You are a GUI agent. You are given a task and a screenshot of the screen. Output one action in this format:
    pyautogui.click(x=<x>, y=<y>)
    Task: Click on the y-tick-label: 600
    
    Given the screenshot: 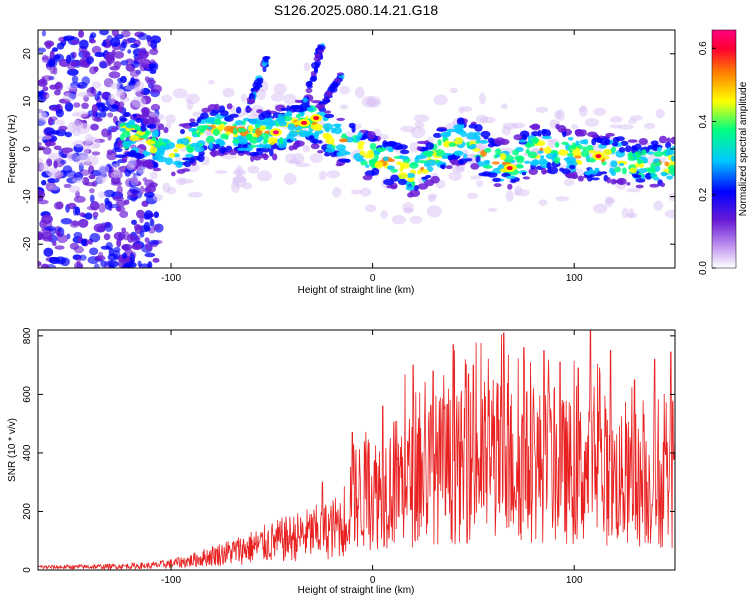 What is the action you would take?
    pyautogui.click(x=27, y=394)
    